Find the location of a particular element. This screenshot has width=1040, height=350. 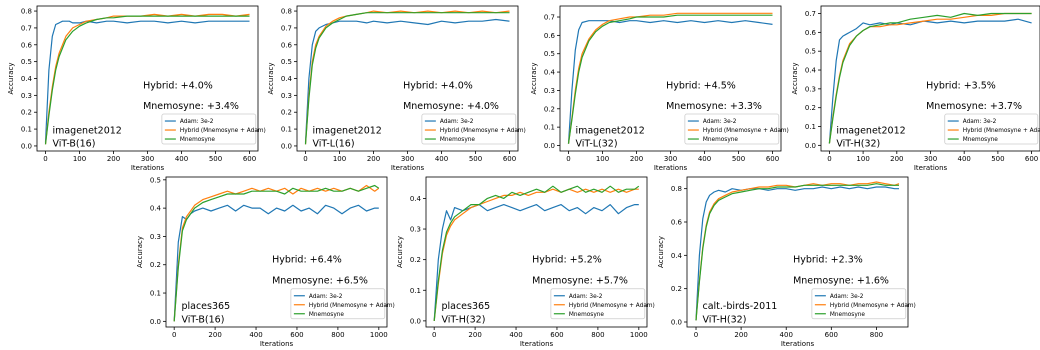

series-line-hybrid is located at coordinates (407, 77).